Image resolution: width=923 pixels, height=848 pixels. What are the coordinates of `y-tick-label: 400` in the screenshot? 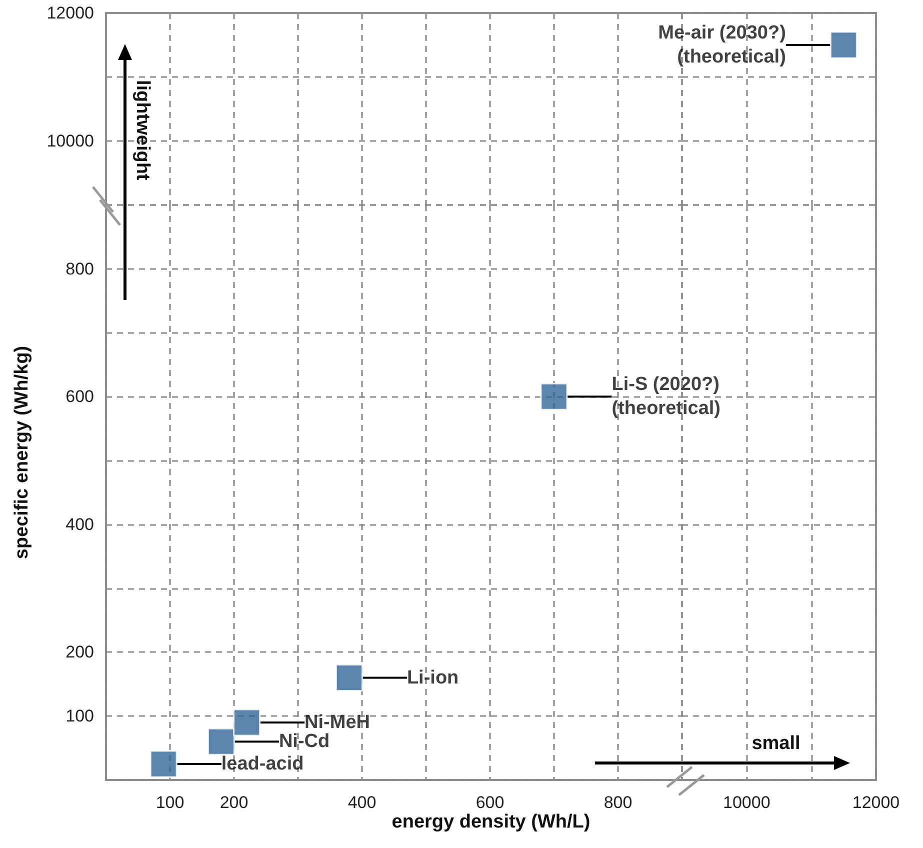 It's located at (80, 524).